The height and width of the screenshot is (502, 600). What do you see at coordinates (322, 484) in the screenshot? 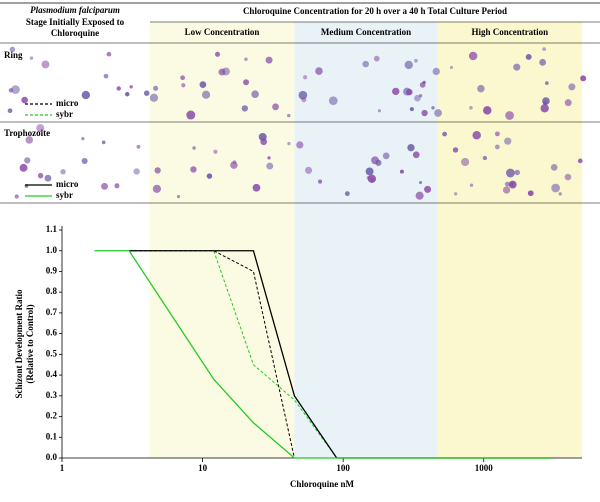
I see `x-axis-label: Chloroquine nM` at bounding box center [322, 484].